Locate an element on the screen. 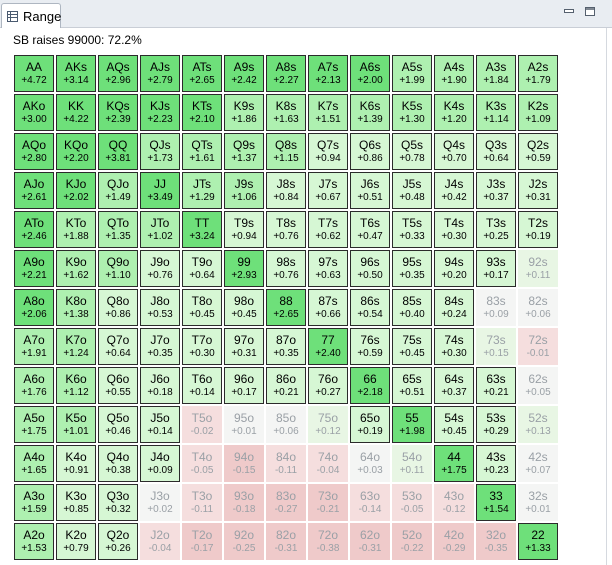  hand-cell-97o: 97o +0.31 is located at coordinates (244, 346).